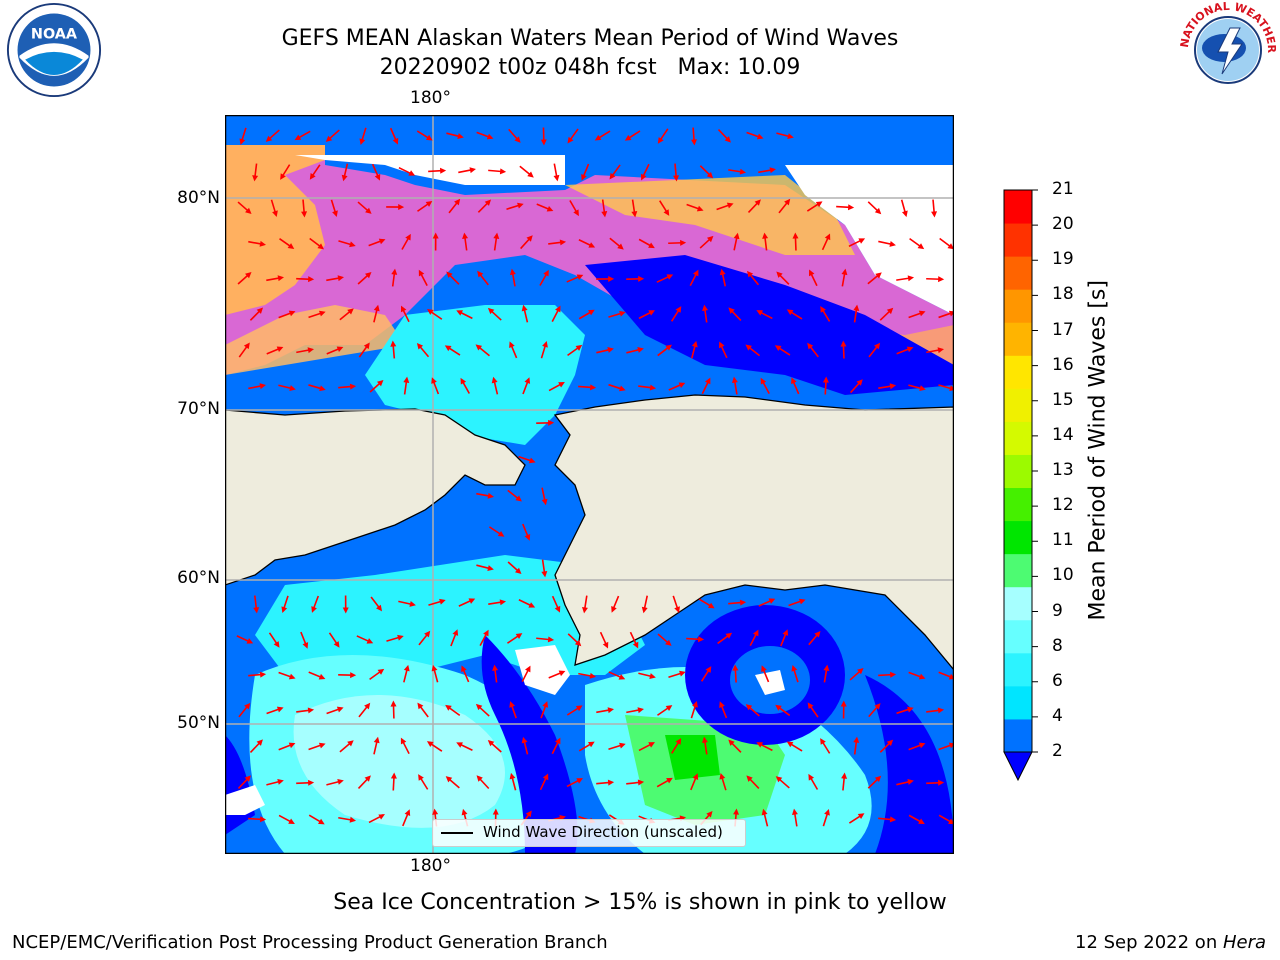 This screenshot has width=1280, height=960. Describe the element at coordinates (710, 215) in the screenshot. I see `sea-ice-orange-north` at that location.